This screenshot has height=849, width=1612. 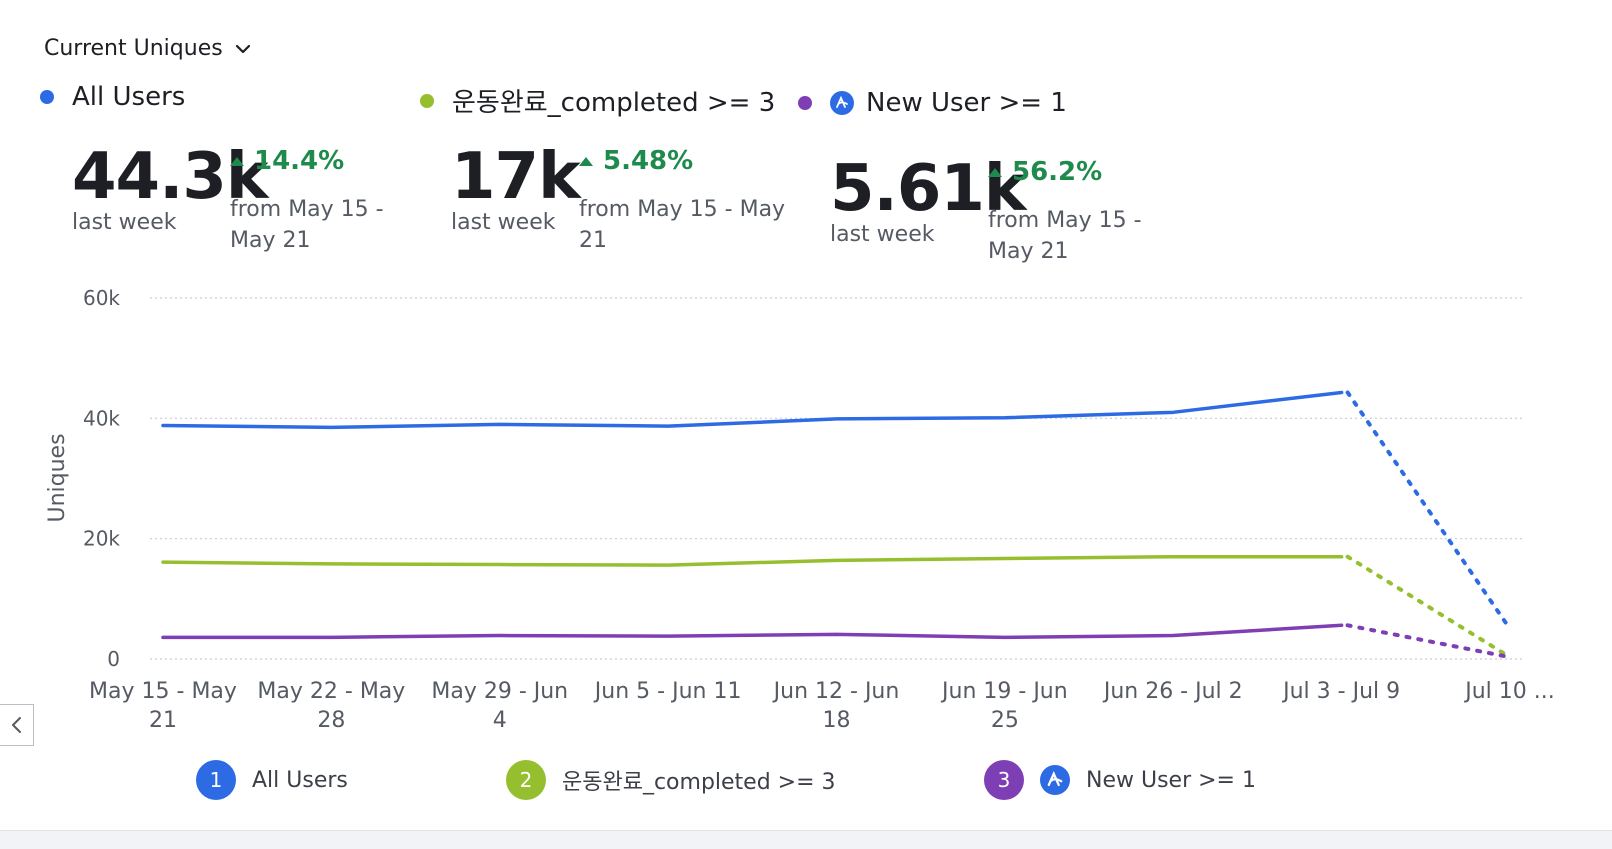 I want to click on summary-value: 5.61k, so click(x=928, y=189).